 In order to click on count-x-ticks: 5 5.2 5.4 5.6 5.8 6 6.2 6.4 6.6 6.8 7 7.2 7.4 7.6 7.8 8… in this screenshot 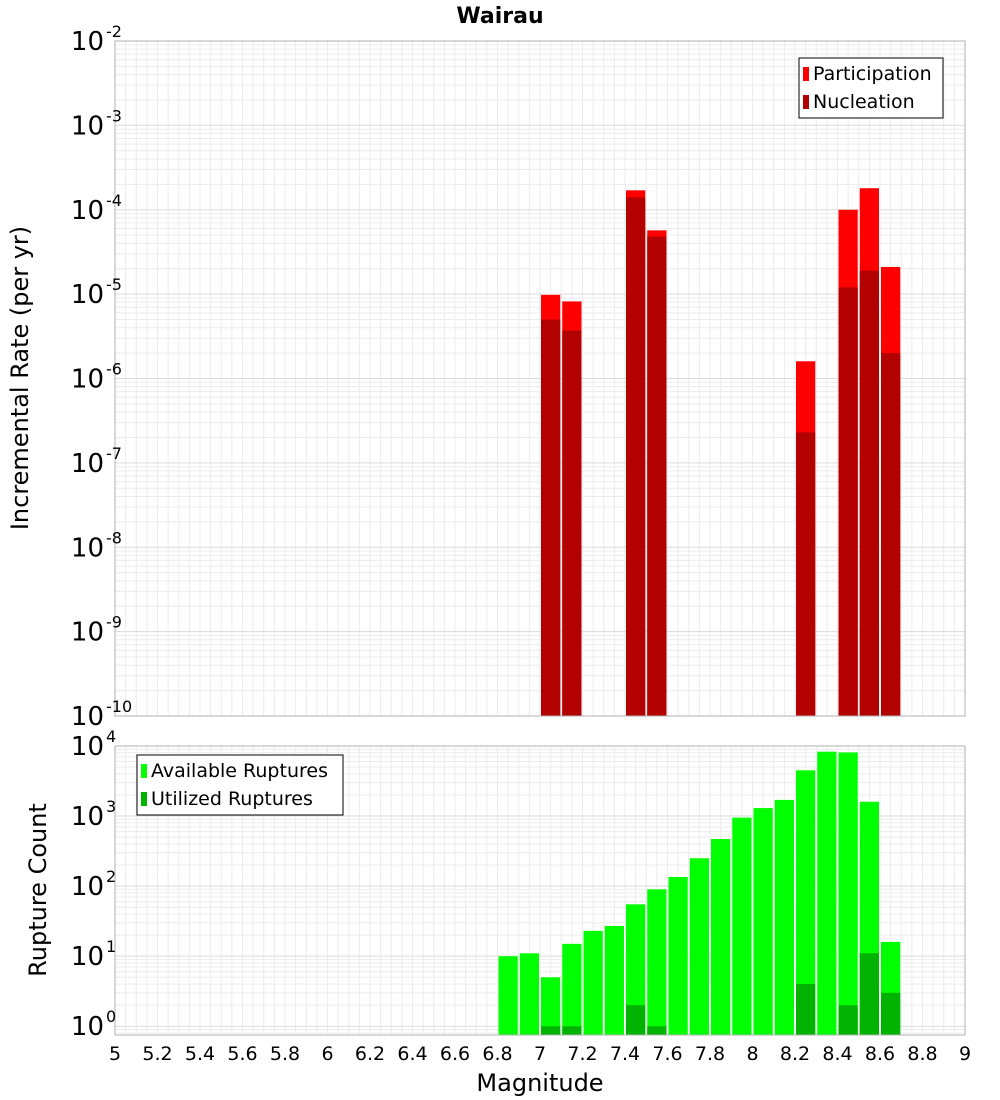, I will do `click(540, 1054)`.